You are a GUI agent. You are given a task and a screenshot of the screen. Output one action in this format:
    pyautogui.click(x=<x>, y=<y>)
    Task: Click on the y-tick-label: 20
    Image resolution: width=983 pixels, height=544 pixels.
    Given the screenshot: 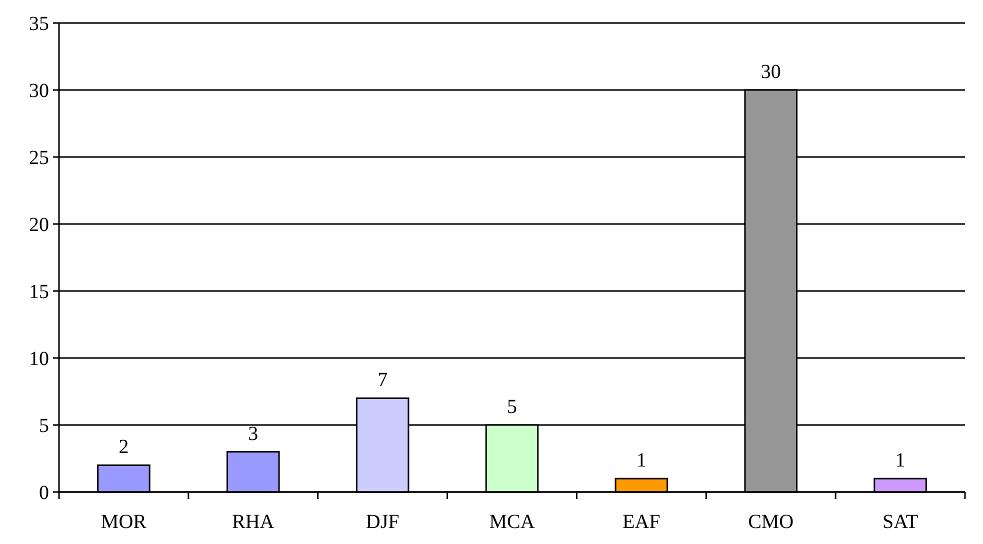 What is the action you would take?
    pyautogui.click(x=39, y=225)
    